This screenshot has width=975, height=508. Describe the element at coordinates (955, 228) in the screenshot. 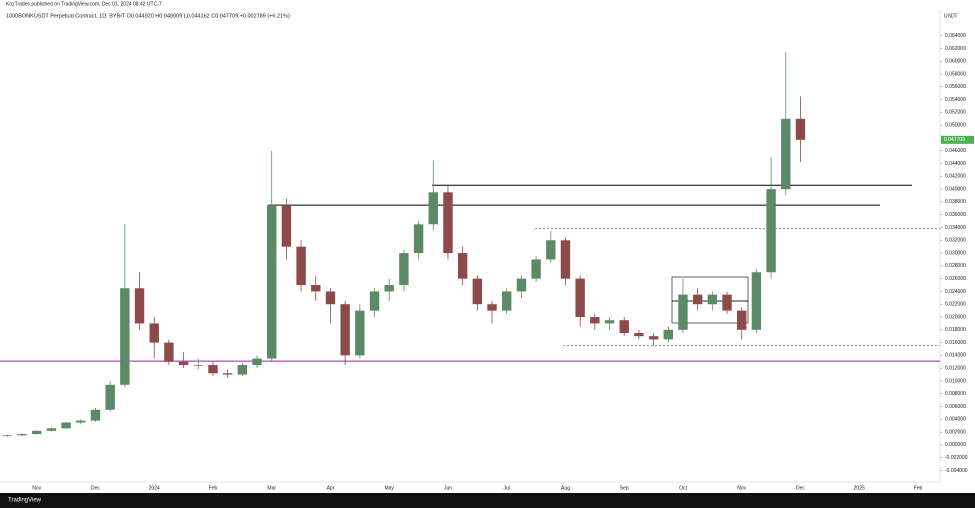

I see `y-tick-label: 0.034000` at that location.